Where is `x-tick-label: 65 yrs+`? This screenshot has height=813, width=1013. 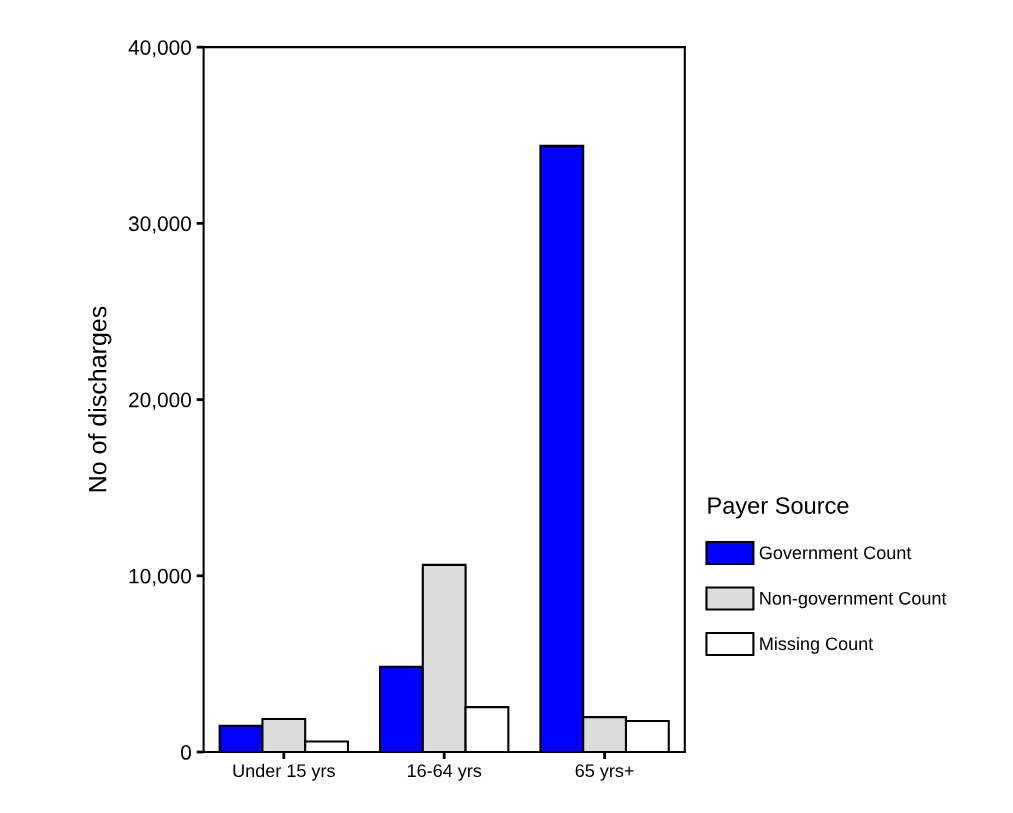
x-tick-label: 65 yrs+ is located at coordinates (604, 772).